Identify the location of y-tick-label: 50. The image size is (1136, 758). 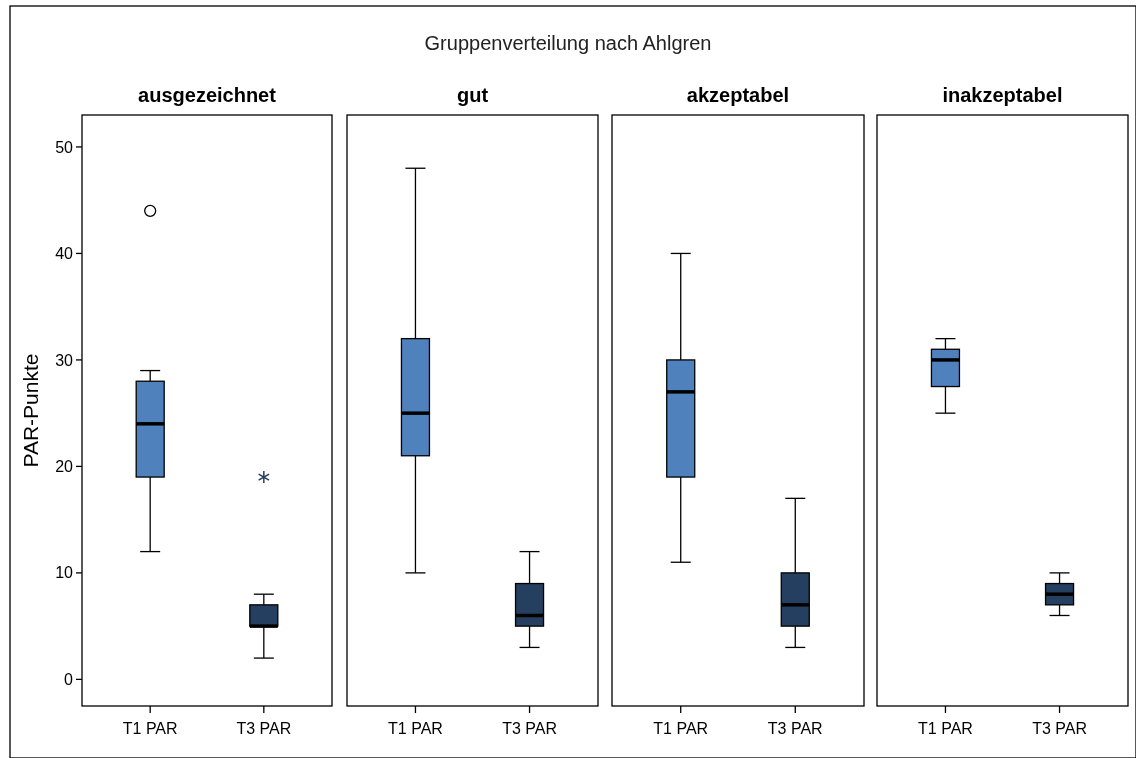
(64, 147).